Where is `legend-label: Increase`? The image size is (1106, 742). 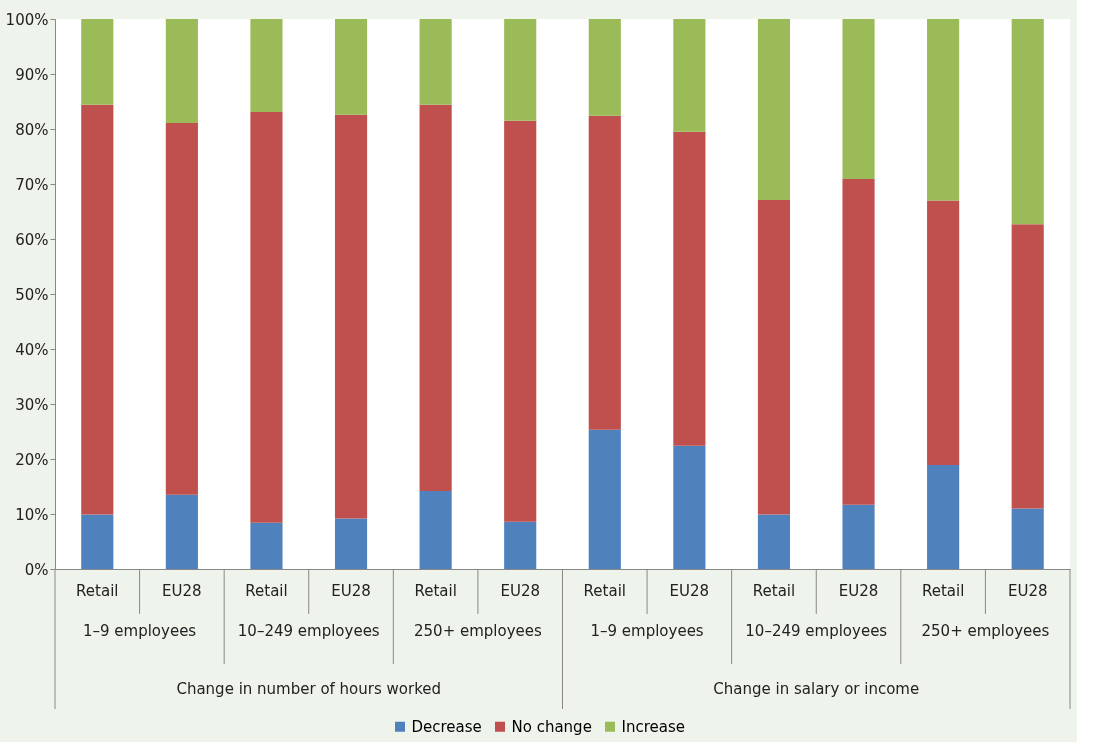 legend-label: Increase is located at coordinates (653, 726).